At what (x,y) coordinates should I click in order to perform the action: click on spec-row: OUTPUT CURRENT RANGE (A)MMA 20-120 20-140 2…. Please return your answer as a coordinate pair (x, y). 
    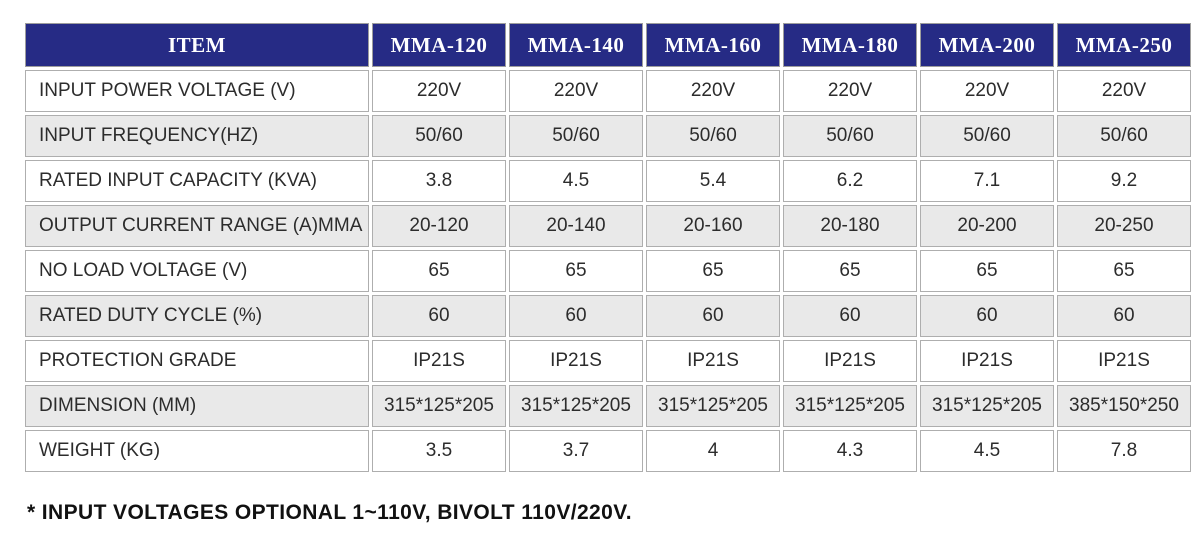
    Looking at the image, I should click on (608, 226).